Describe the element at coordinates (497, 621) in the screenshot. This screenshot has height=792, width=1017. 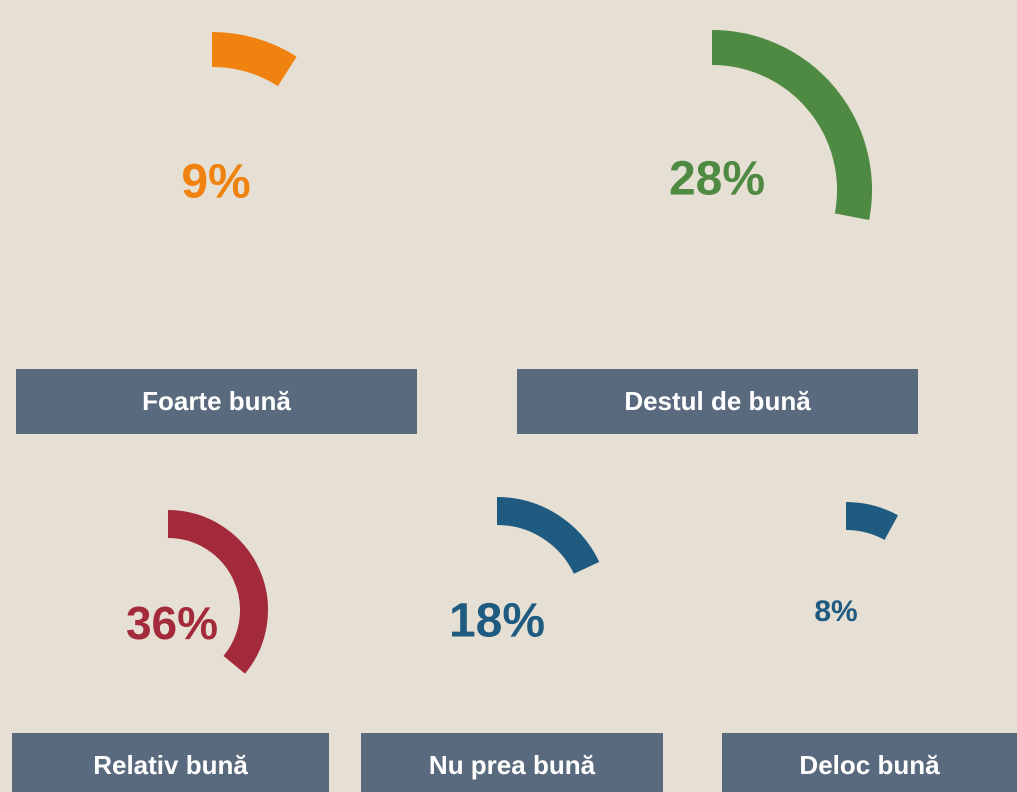
I see `value-label: 18%` at that location.